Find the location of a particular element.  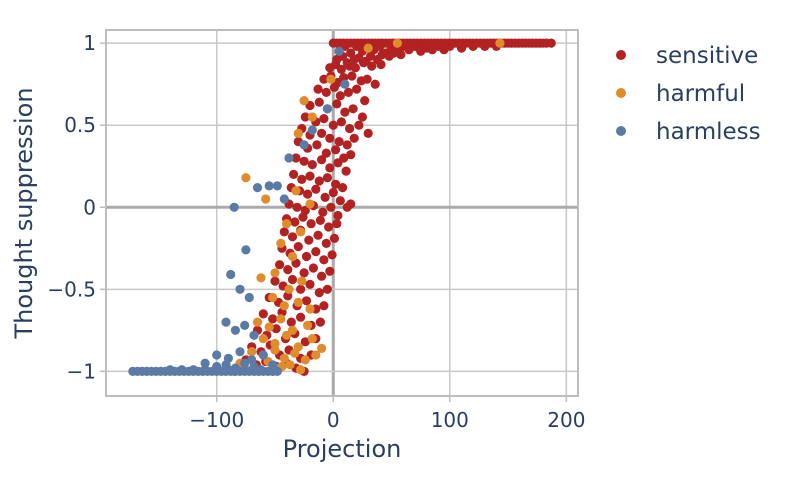

y-tick-label: −0.5 is located at coordinates (71, 289).